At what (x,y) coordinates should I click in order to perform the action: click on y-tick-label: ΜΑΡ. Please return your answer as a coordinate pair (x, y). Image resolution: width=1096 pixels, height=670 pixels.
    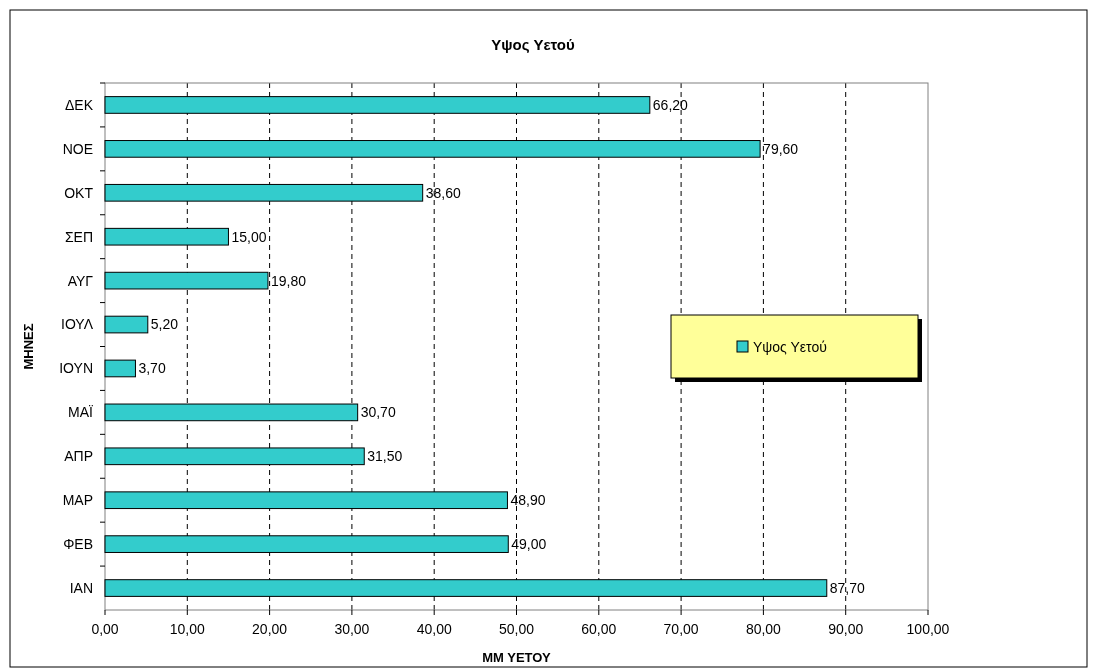
    Looking at the image, I should click on (77, 500).